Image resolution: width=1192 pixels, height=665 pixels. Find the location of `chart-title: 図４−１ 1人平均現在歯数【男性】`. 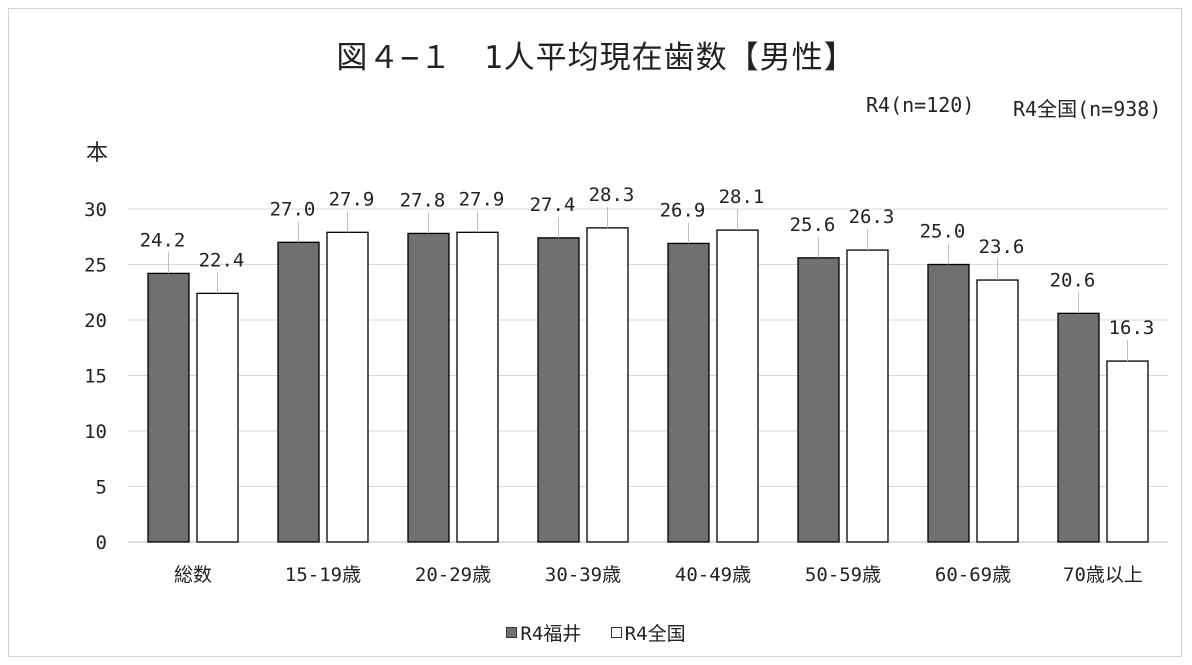

chart-title: 図４−１ 1人平均現在歯数【男性】 is located at coordinates (596, 58).